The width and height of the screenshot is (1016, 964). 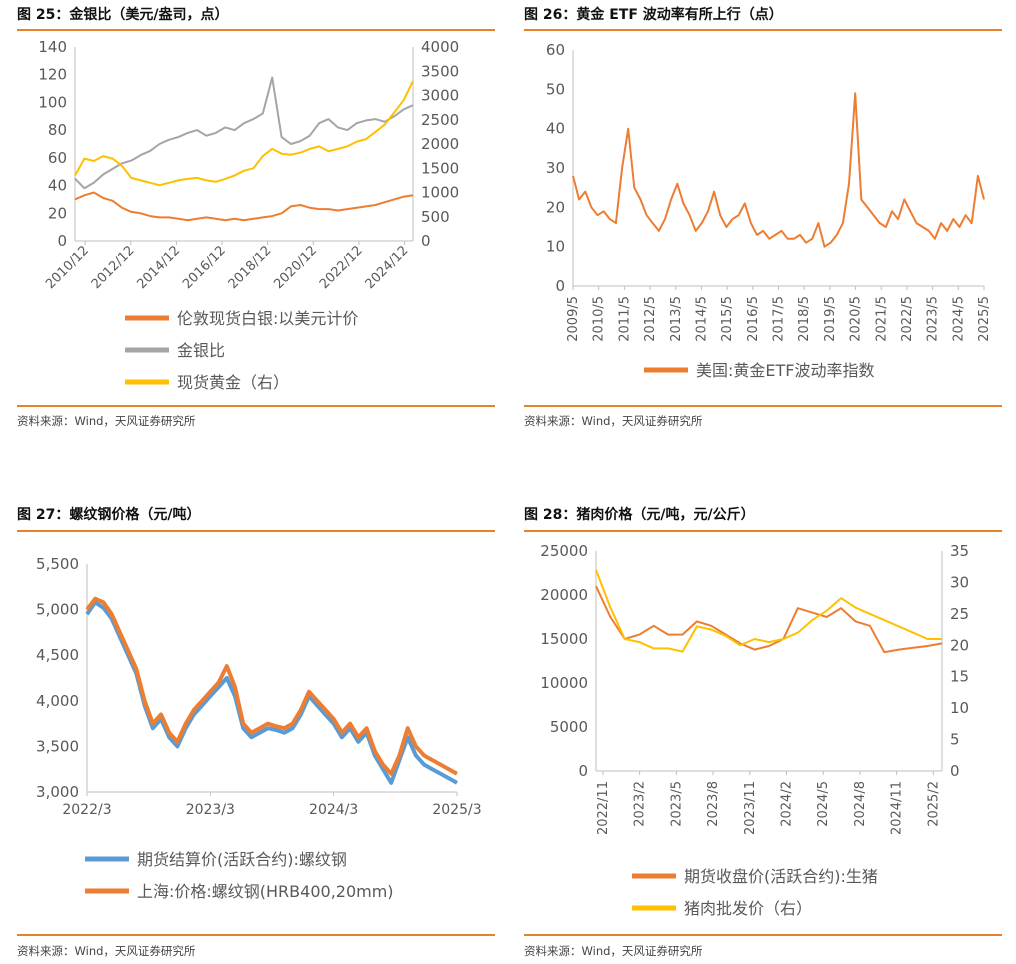 What do you see at coordinates (640, 804) in the screenshot?
I see `x-tick-label: 2023/2` at bounding box center [640, 804].